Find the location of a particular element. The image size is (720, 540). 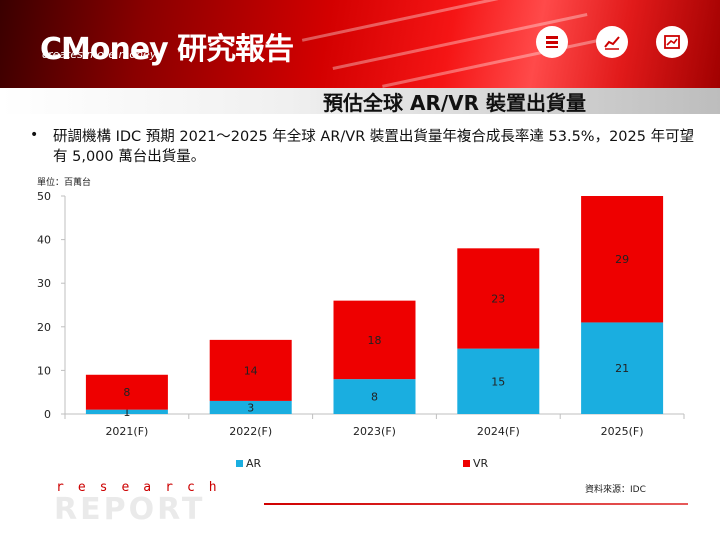

title-bar is located at coordinates (360, 101).